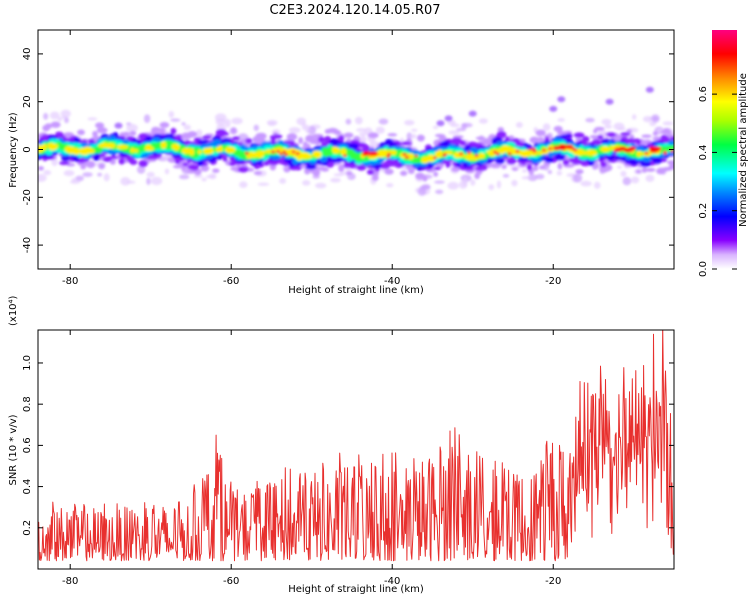 This screenshot has height=600, width=750. I want to click on x-tick-label: -40, so click(392, 281).